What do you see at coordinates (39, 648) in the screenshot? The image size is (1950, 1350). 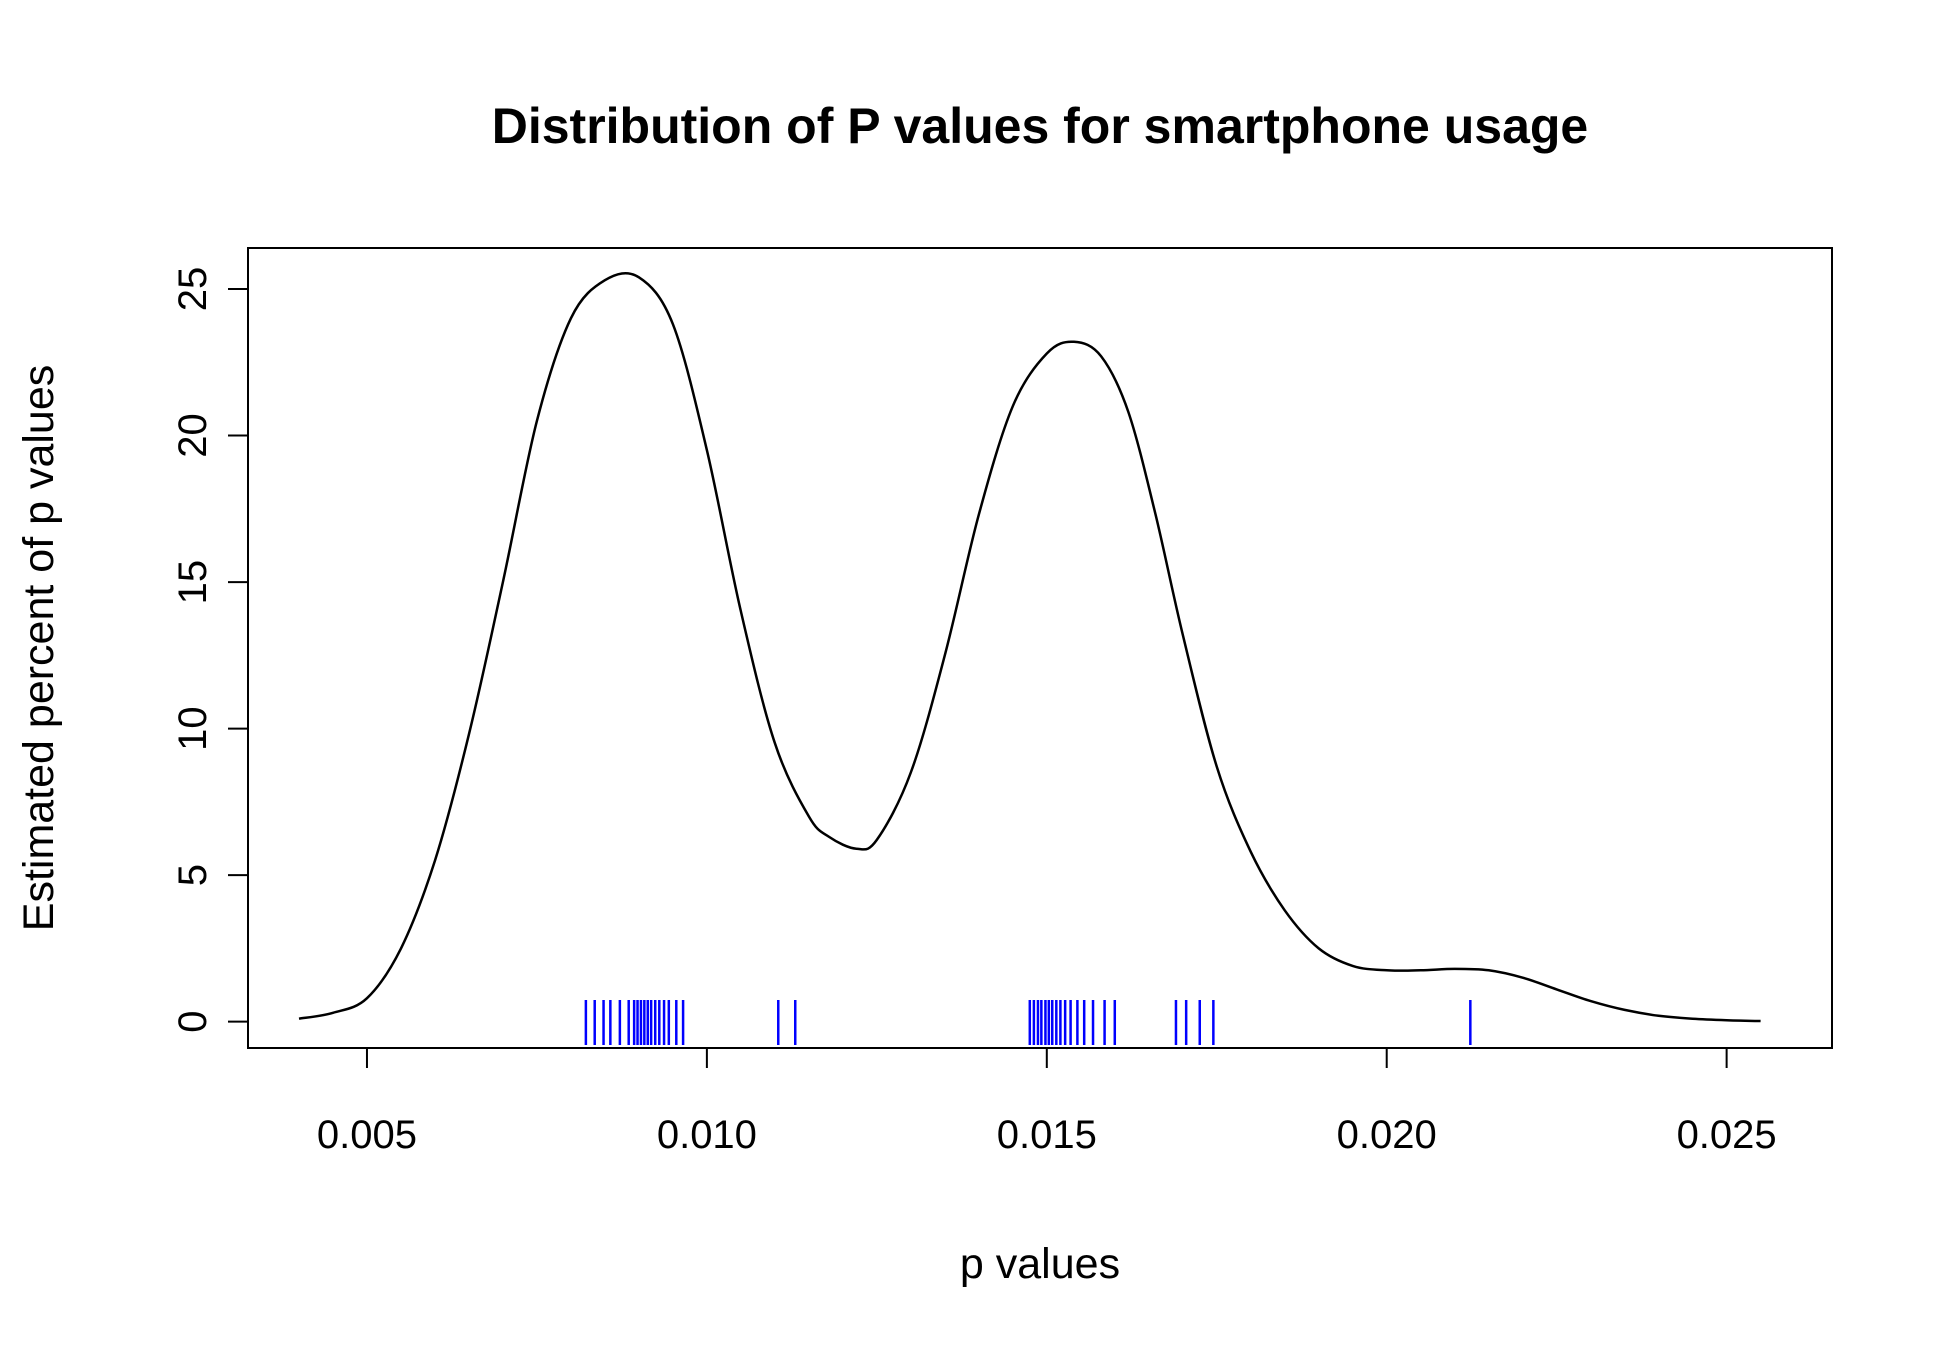 I see `y-axis-label: Estimated percent of p values` at bounding box center [39, 648].